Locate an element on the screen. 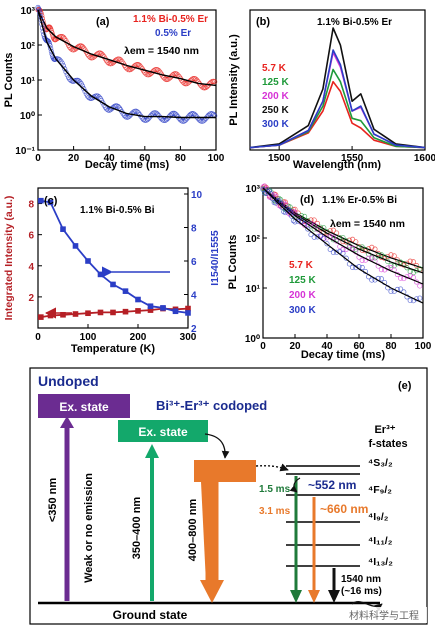  panel-c-ylabel-right: I1540/I1555 is located at coordinates (215, 258).